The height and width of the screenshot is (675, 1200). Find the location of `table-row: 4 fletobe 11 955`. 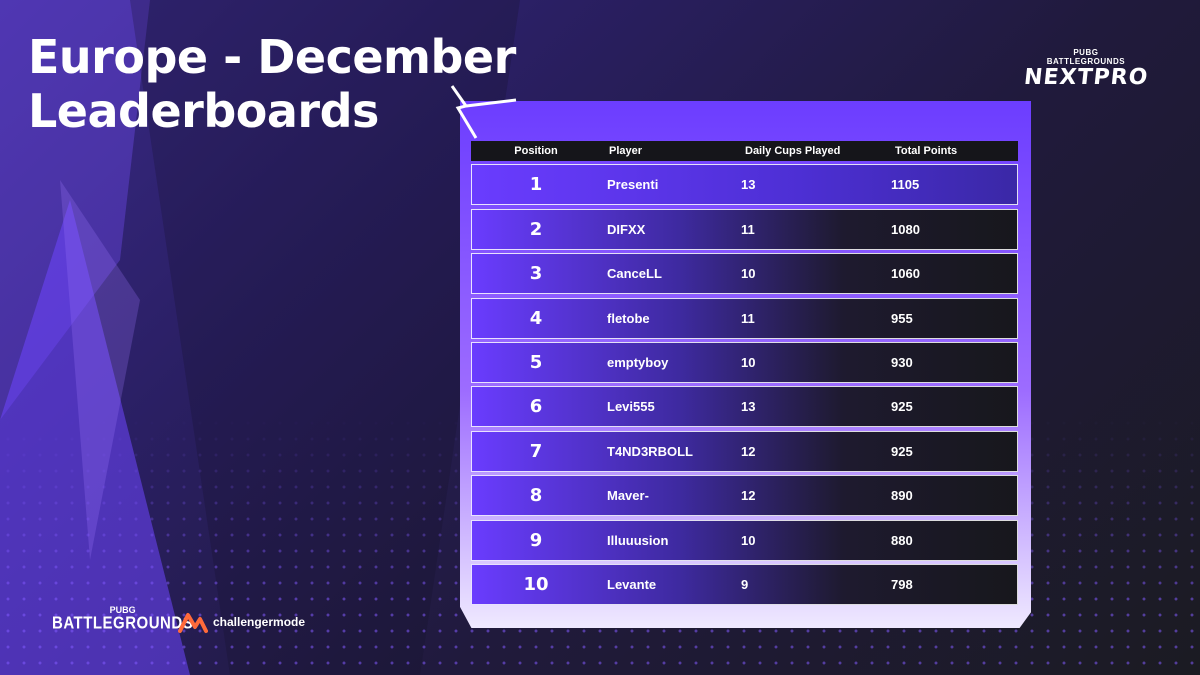

table-row: 4 fletobe 11 955 is located at coordinates (744, 318).